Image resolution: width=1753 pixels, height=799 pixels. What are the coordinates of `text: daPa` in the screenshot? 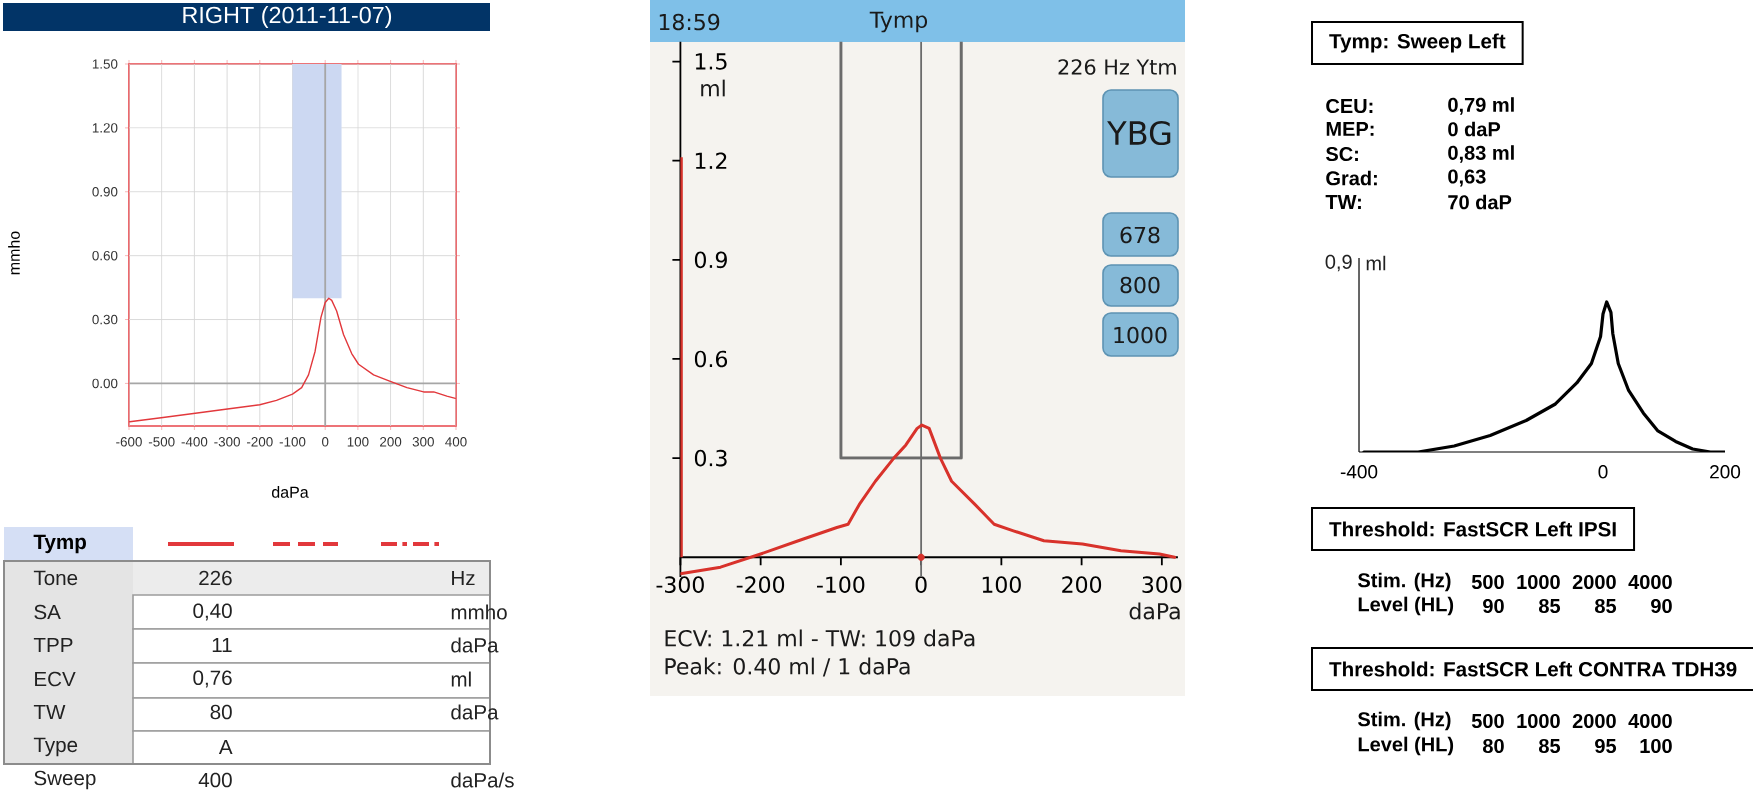 It's located at (475, 645).